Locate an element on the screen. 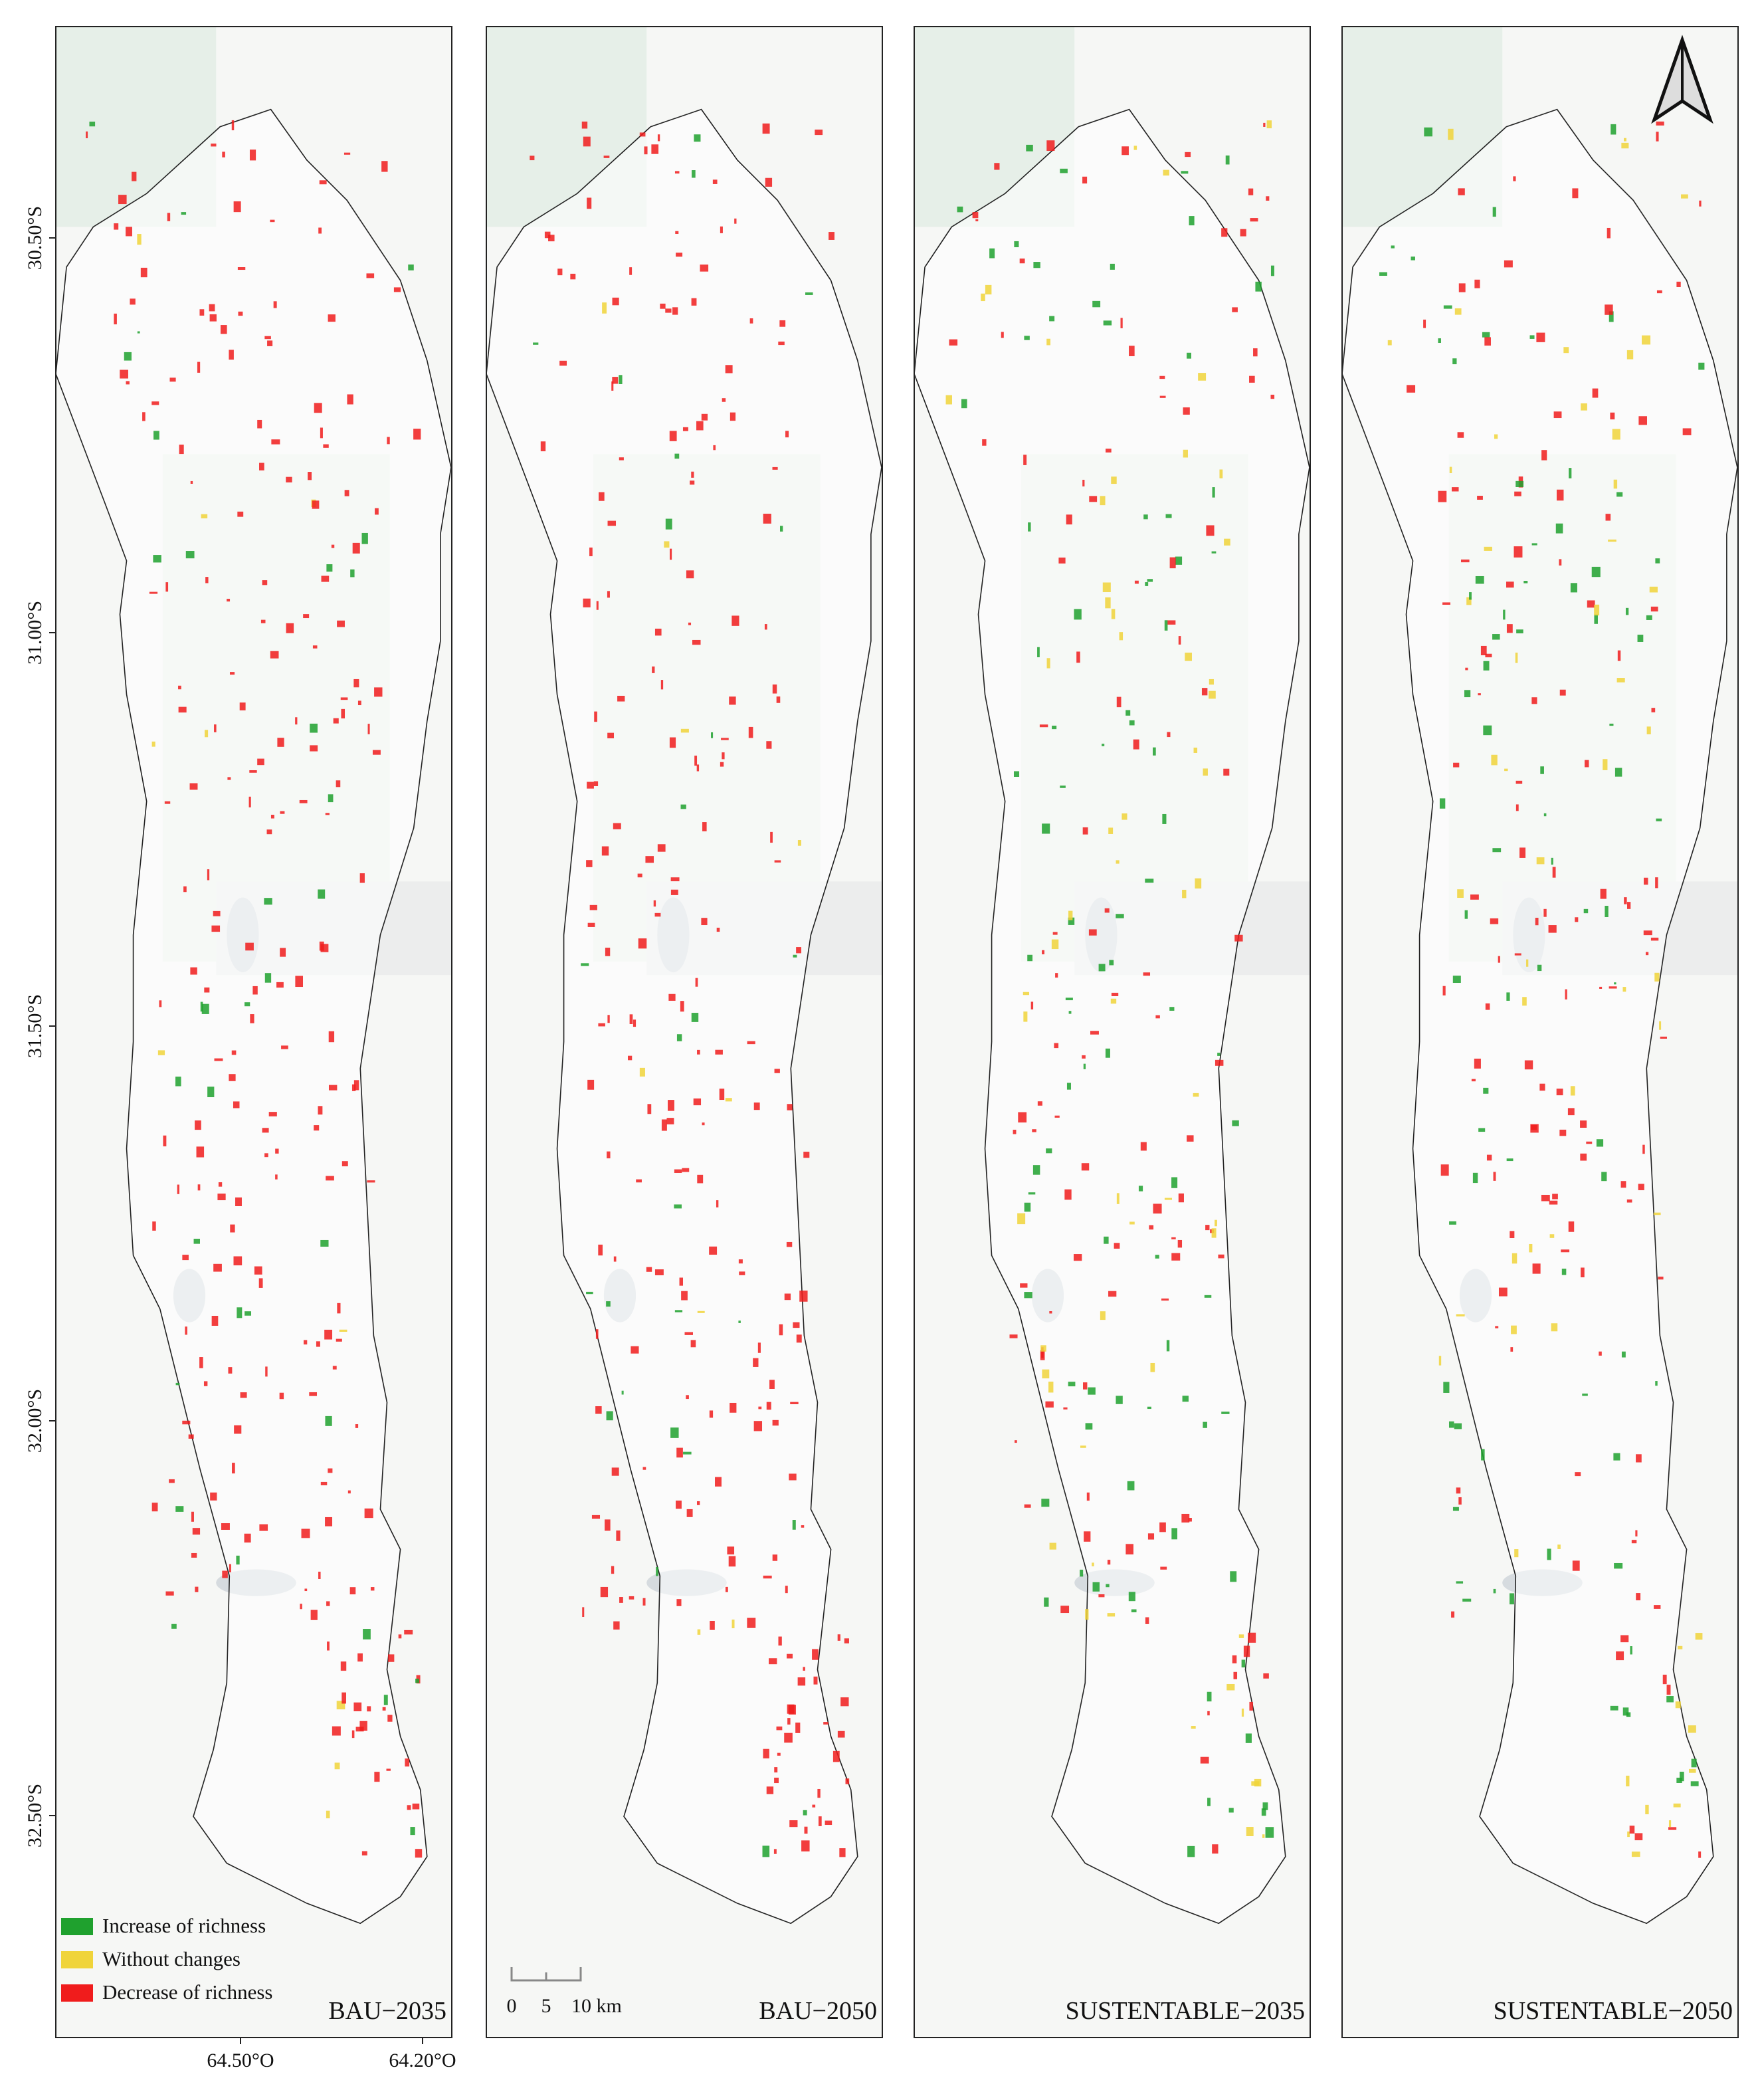 This screenshot has height=2100, width=1758. lon-label: 64.20°O is located at coordinates (422, 2060).